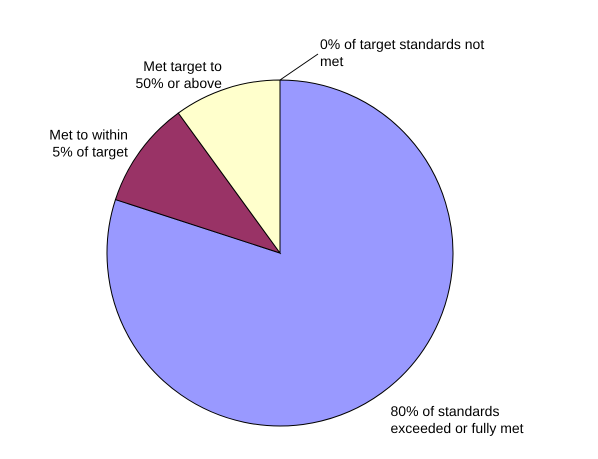 The width and height of the screenshot is (598, 459). I want to click on slice-label: 80% of standards exceeded or fully met, so click(457, 419).